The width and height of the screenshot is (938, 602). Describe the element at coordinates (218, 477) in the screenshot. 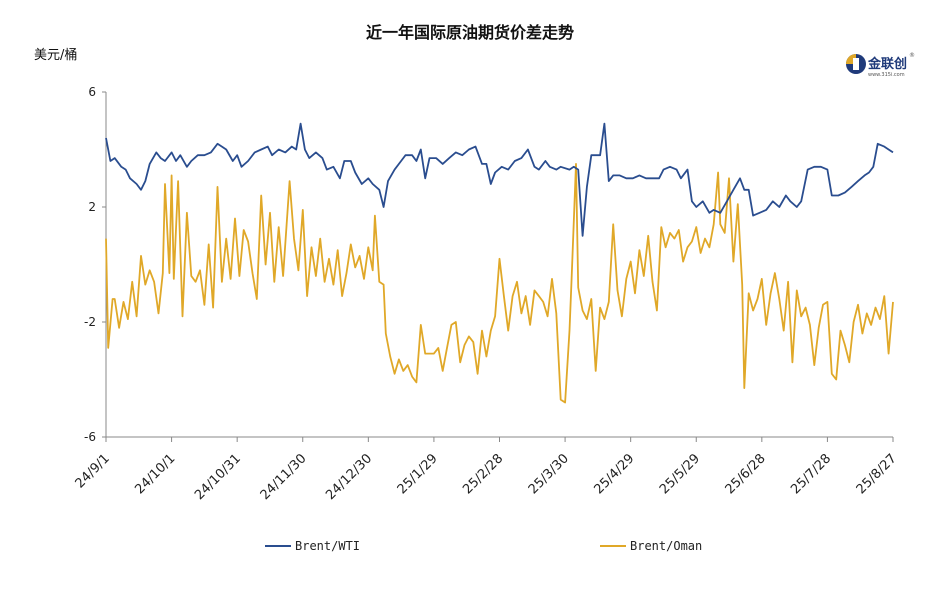

I see `x-tick-label: 24/10/31` at that location.